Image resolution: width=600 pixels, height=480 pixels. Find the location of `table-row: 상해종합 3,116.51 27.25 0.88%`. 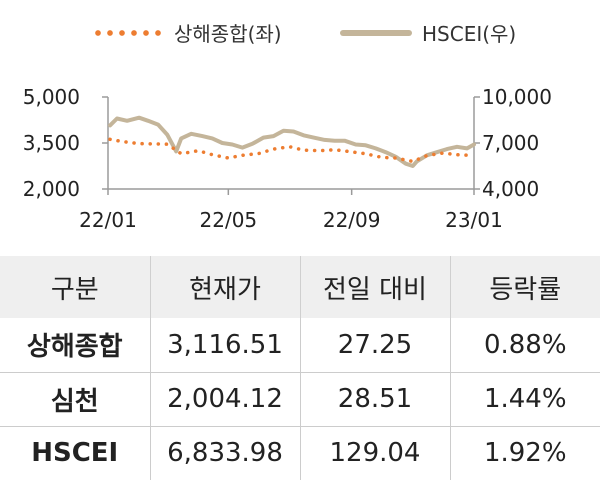

table-row: 상해종합 3,116.51 27.25 0.88% is located at coordinates (300, 345).